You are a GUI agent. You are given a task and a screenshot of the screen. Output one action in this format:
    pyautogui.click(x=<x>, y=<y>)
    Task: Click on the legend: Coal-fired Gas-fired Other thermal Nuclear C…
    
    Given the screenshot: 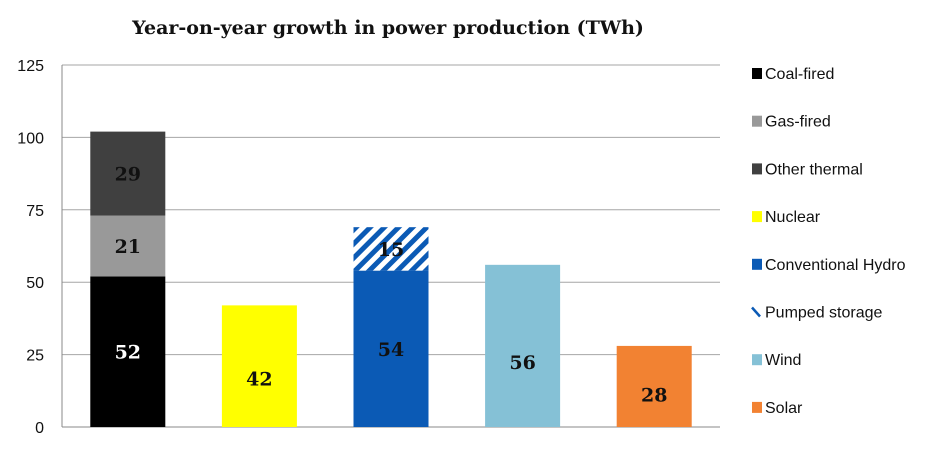 What is the action you would take?
    pyautogui.click(x=828, y=241)
    